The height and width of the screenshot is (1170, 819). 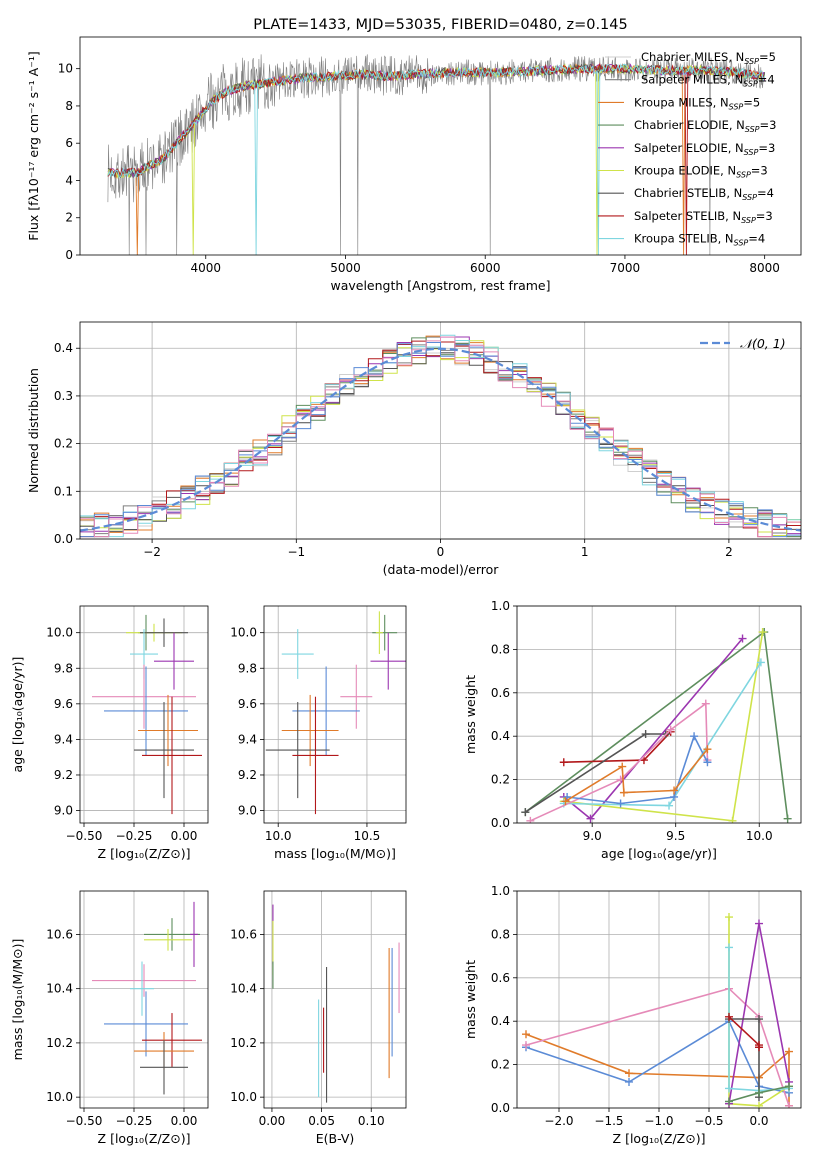 What do you see at coordinates (144, 1138) in the screenshot?
I see `x-axis-label: Z [log₁₀(Z/Z⊙)]` at bounding box center [144, 1138].